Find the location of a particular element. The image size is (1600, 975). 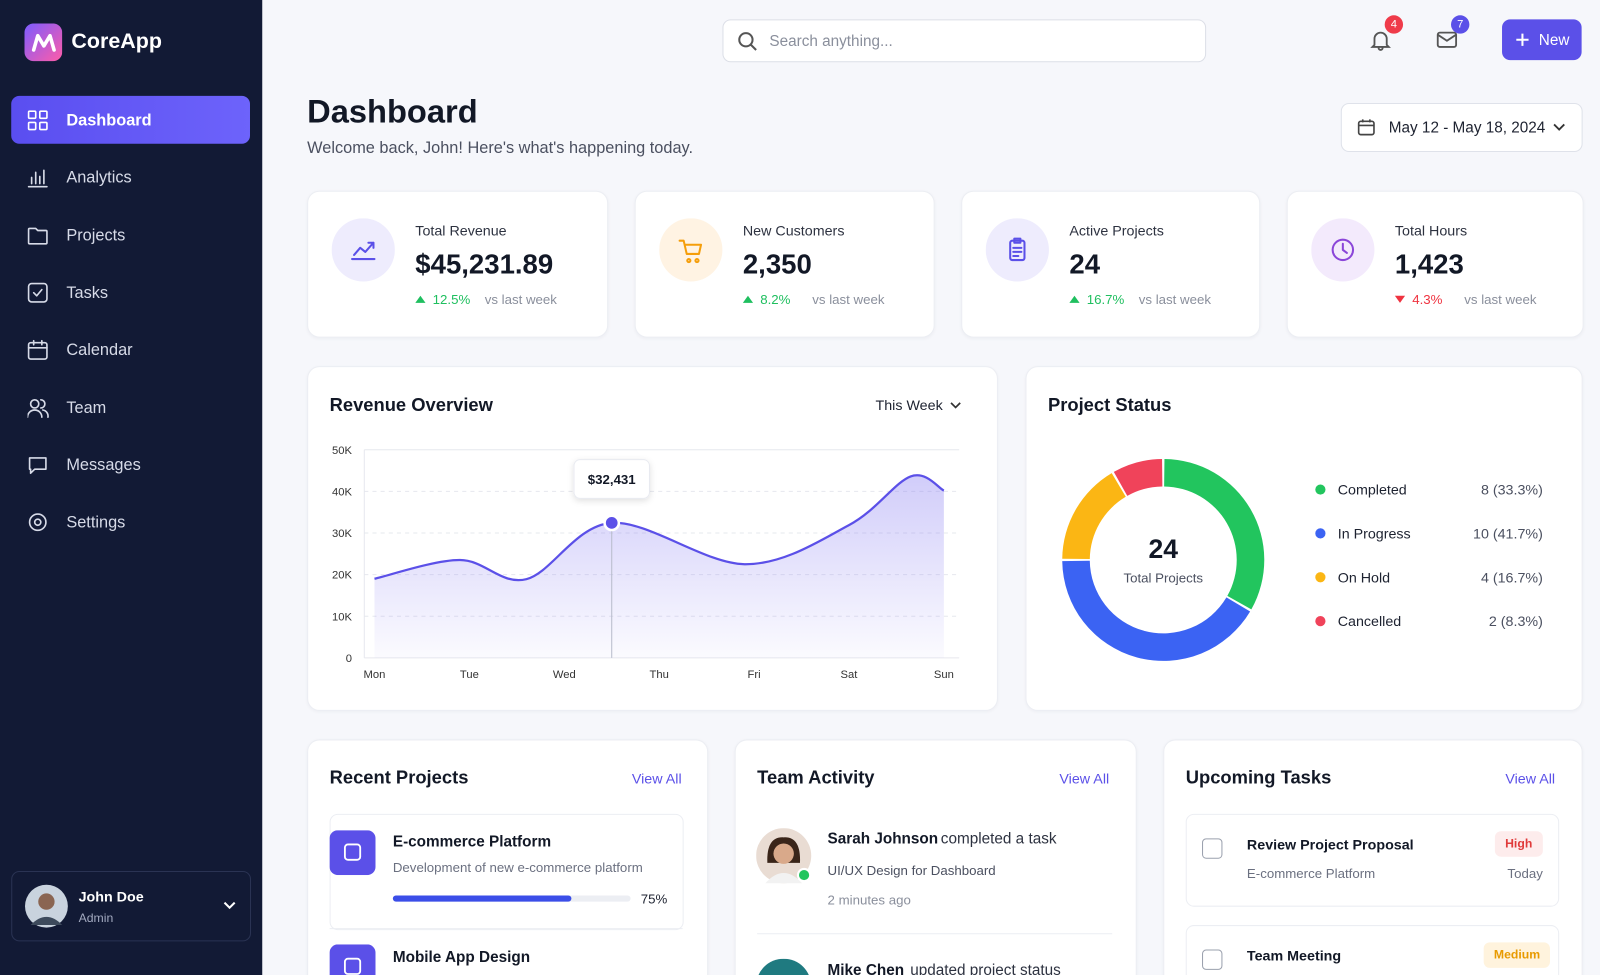

tooltip is located at coordinates (611, 479).